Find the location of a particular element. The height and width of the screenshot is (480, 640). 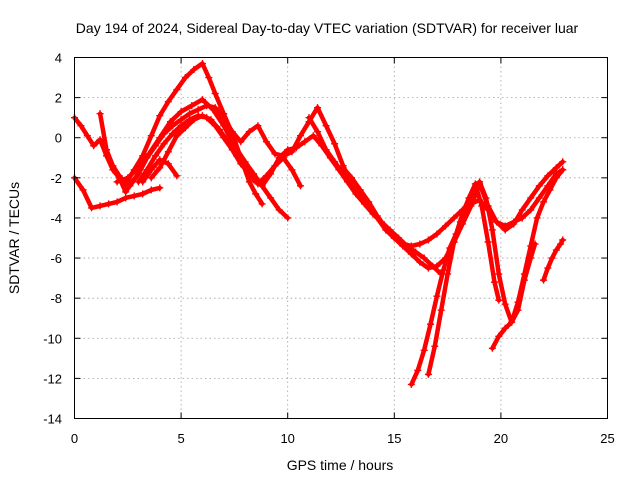

y-tick-label: 4 is located at coordinates (58, 58).